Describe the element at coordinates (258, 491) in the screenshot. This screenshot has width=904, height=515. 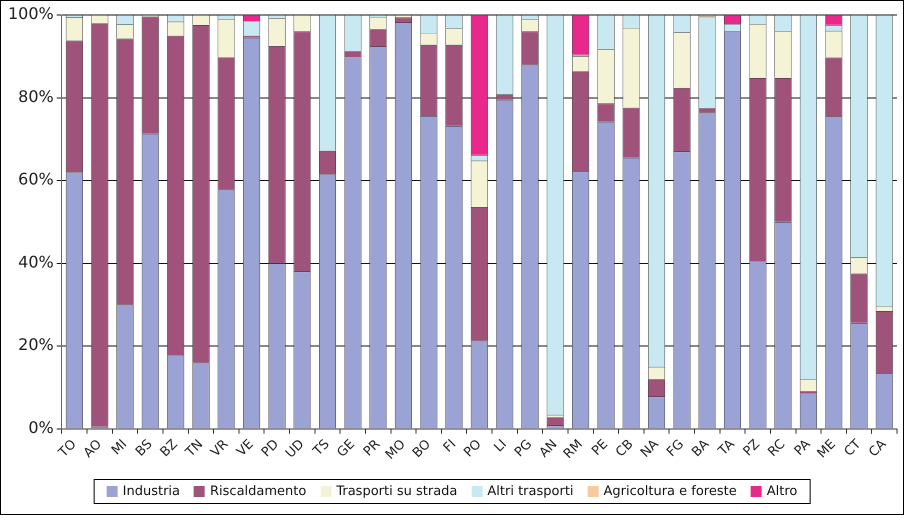
I see `legend-label: Riscaldamento` at that location.